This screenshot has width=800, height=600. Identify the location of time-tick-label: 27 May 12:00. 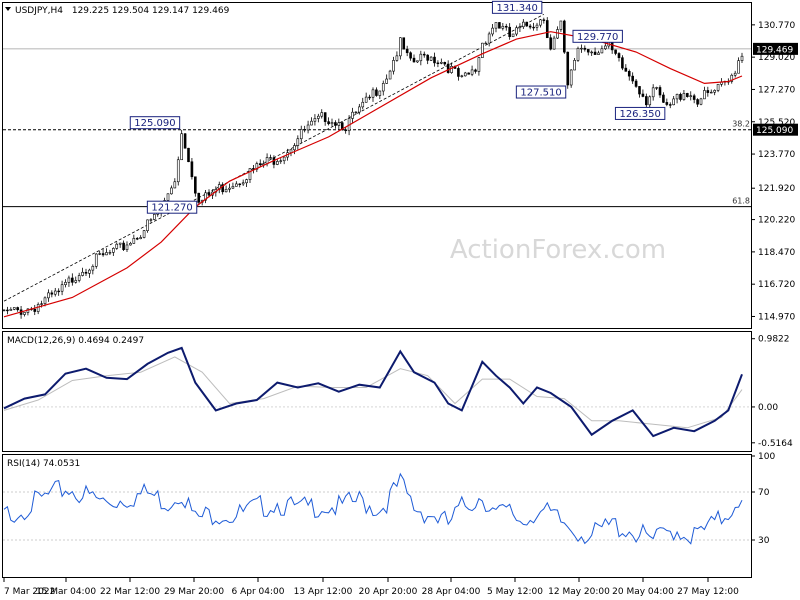
(708, 592).